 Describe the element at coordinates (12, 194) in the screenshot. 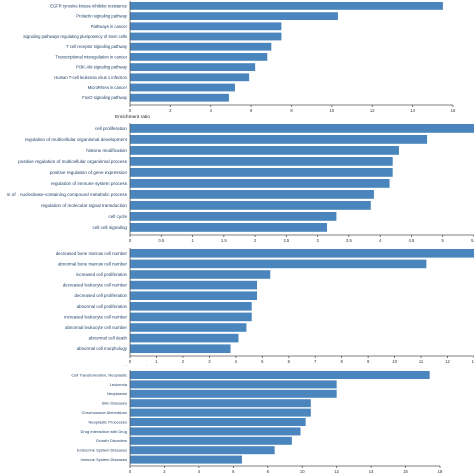

I see `category-label-prefix: m of` at that location.